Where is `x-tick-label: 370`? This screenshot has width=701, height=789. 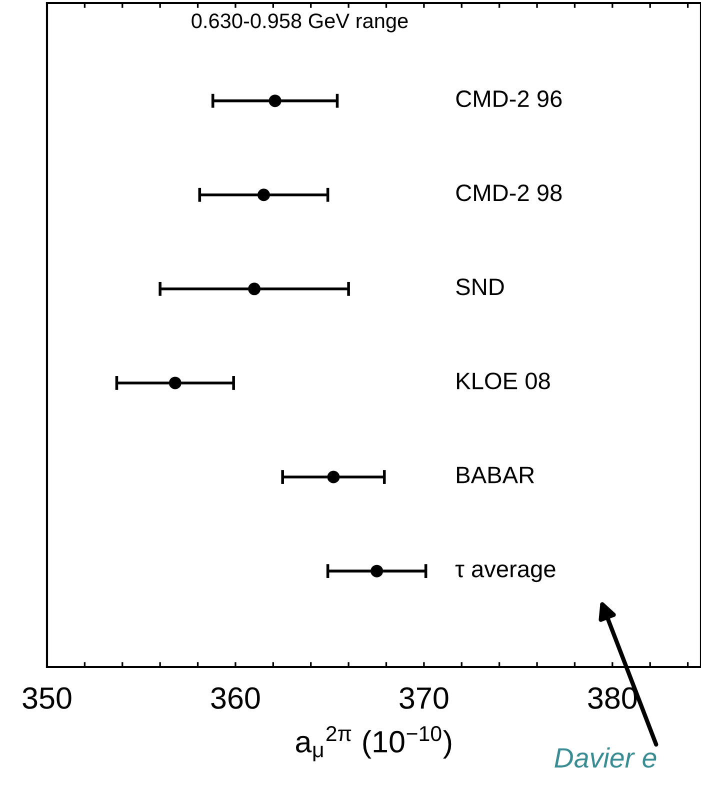 x-tick-label: 370 is located at coordinates (424, 698).